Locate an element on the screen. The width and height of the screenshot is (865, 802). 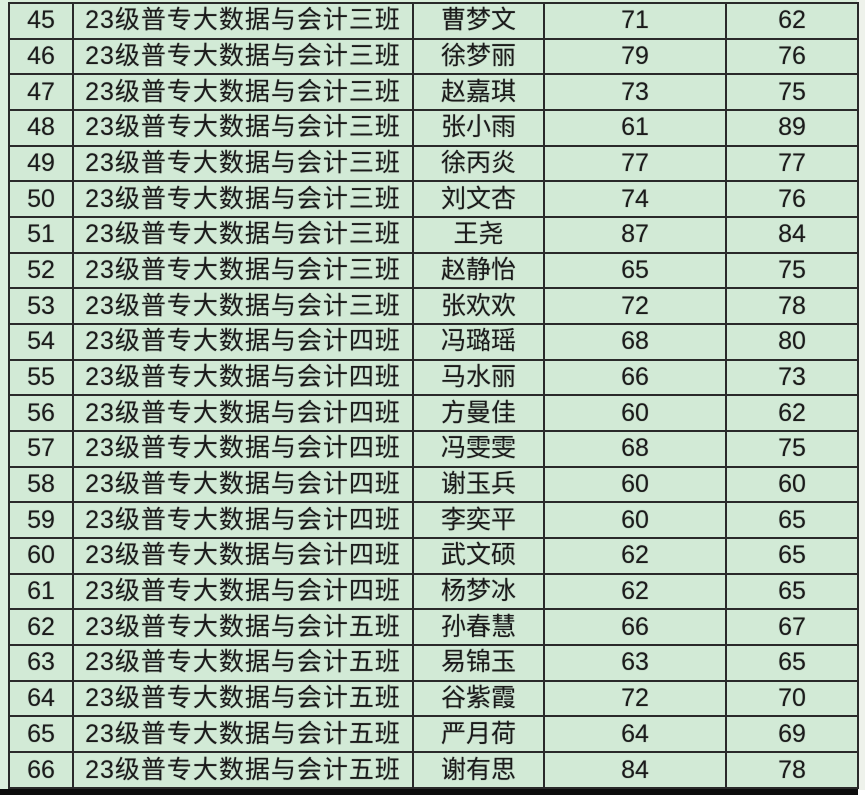
cell-student-name: 易锦玉 is located at coordinates (478, 663).